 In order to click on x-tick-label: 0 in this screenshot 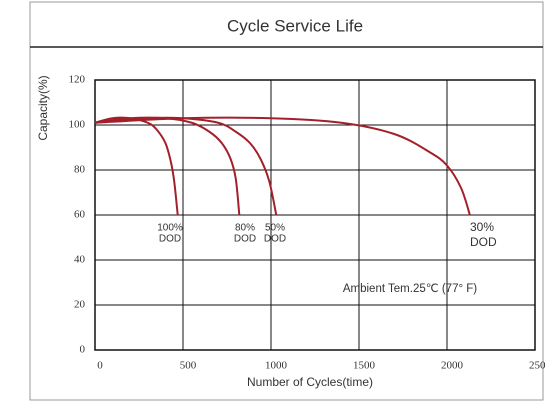, I will do `click(100, 366)`.